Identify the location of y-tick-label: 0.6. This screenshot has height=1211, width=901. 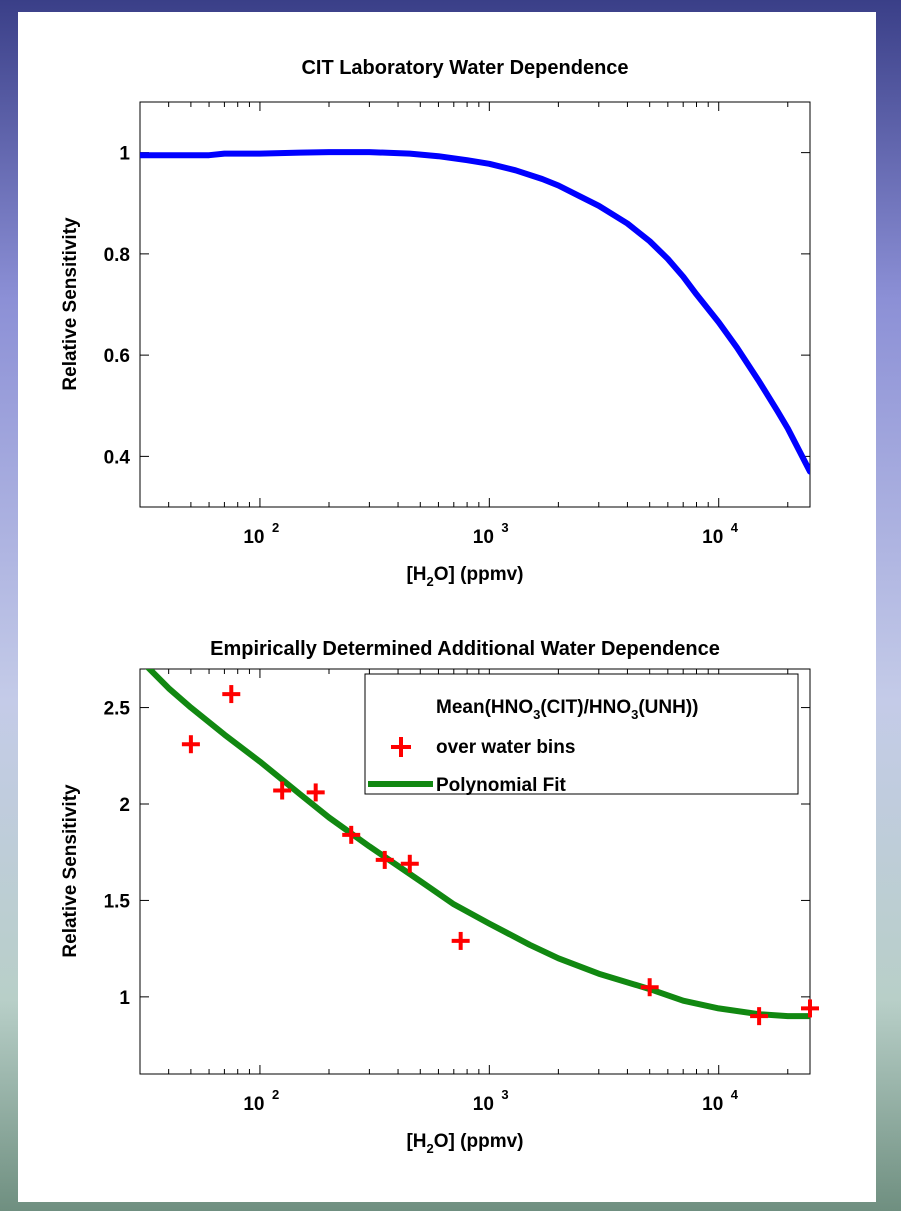
(117, 356).